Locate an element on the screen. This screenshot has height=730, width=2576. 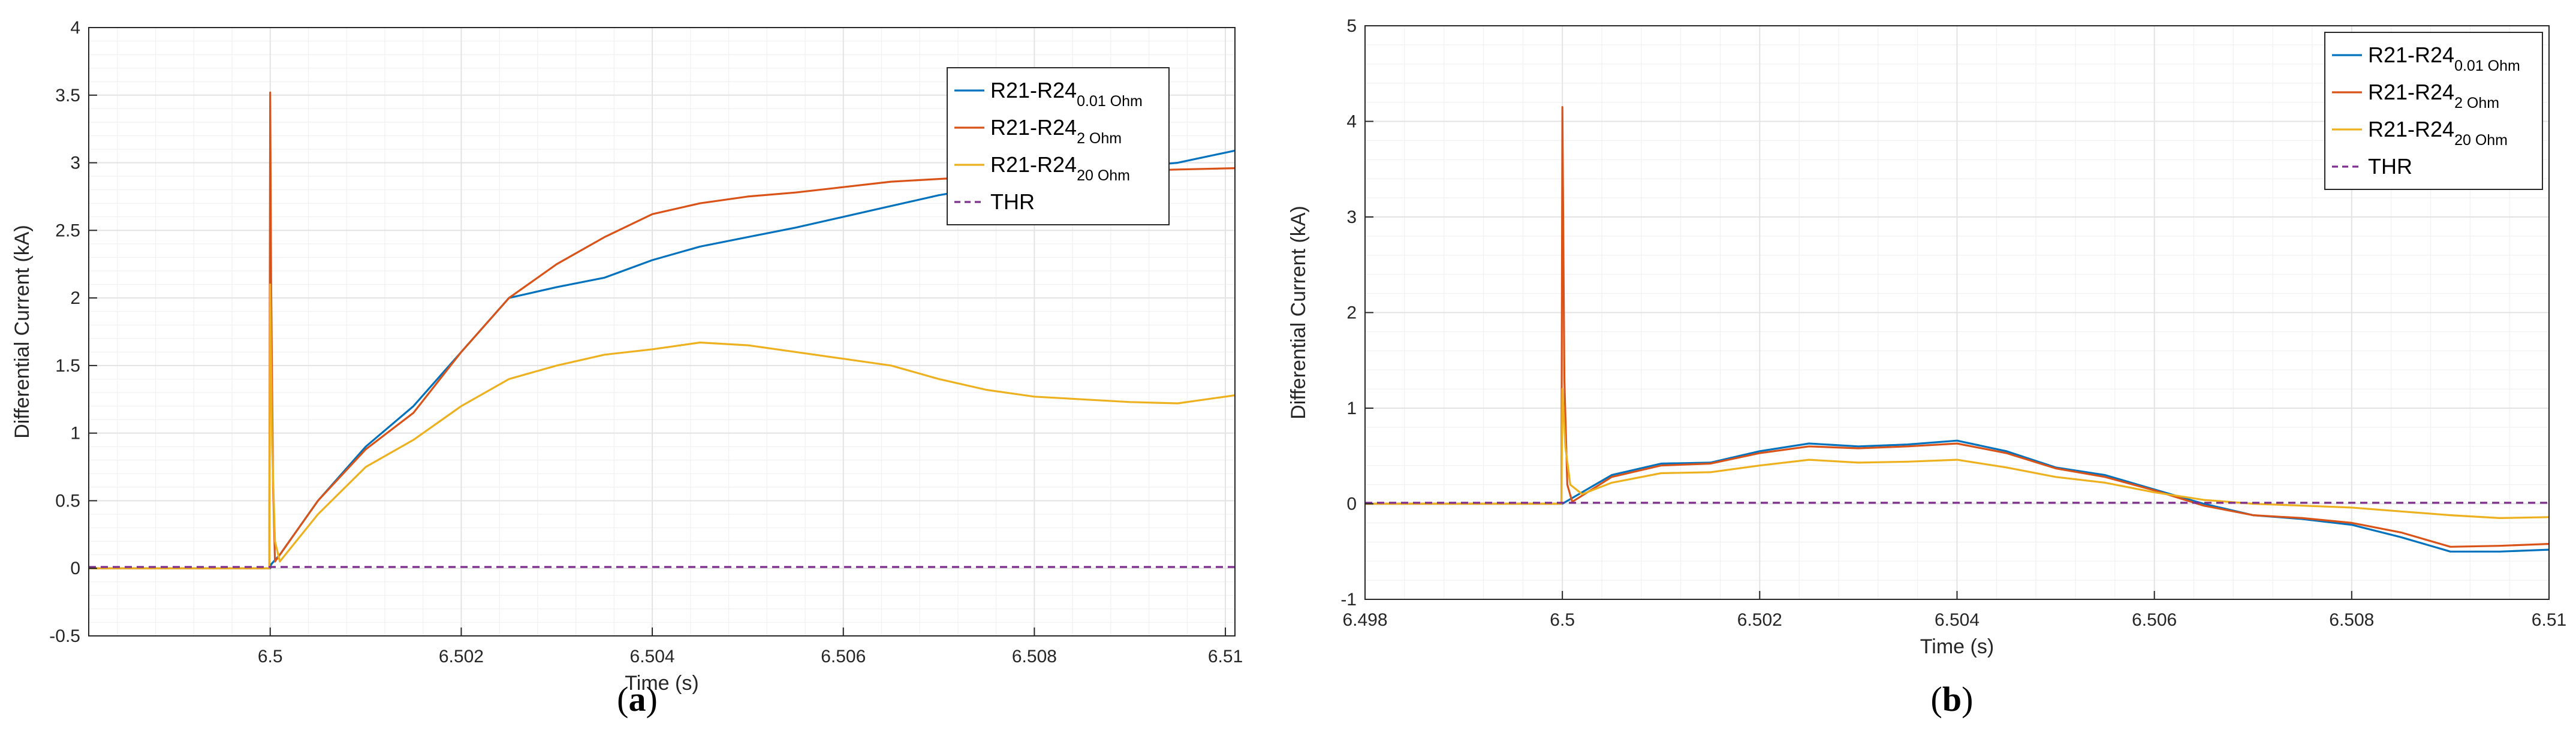
x-tick-label: 6.498 is located at coordinates (1364, 620).